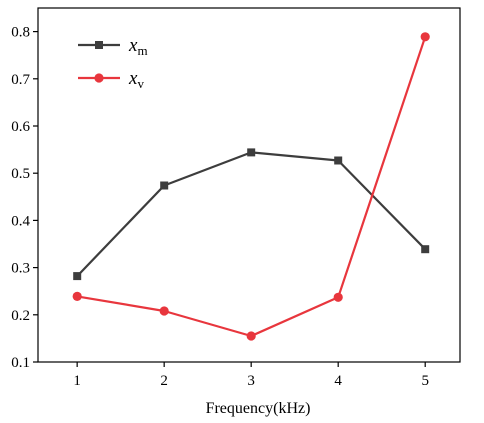 The height and width of the screenshot is (423, 484). What do you see at coordinates (113, 63) in the screenshot?
I see `legend: xm xv` at bounding box center [113, 63].